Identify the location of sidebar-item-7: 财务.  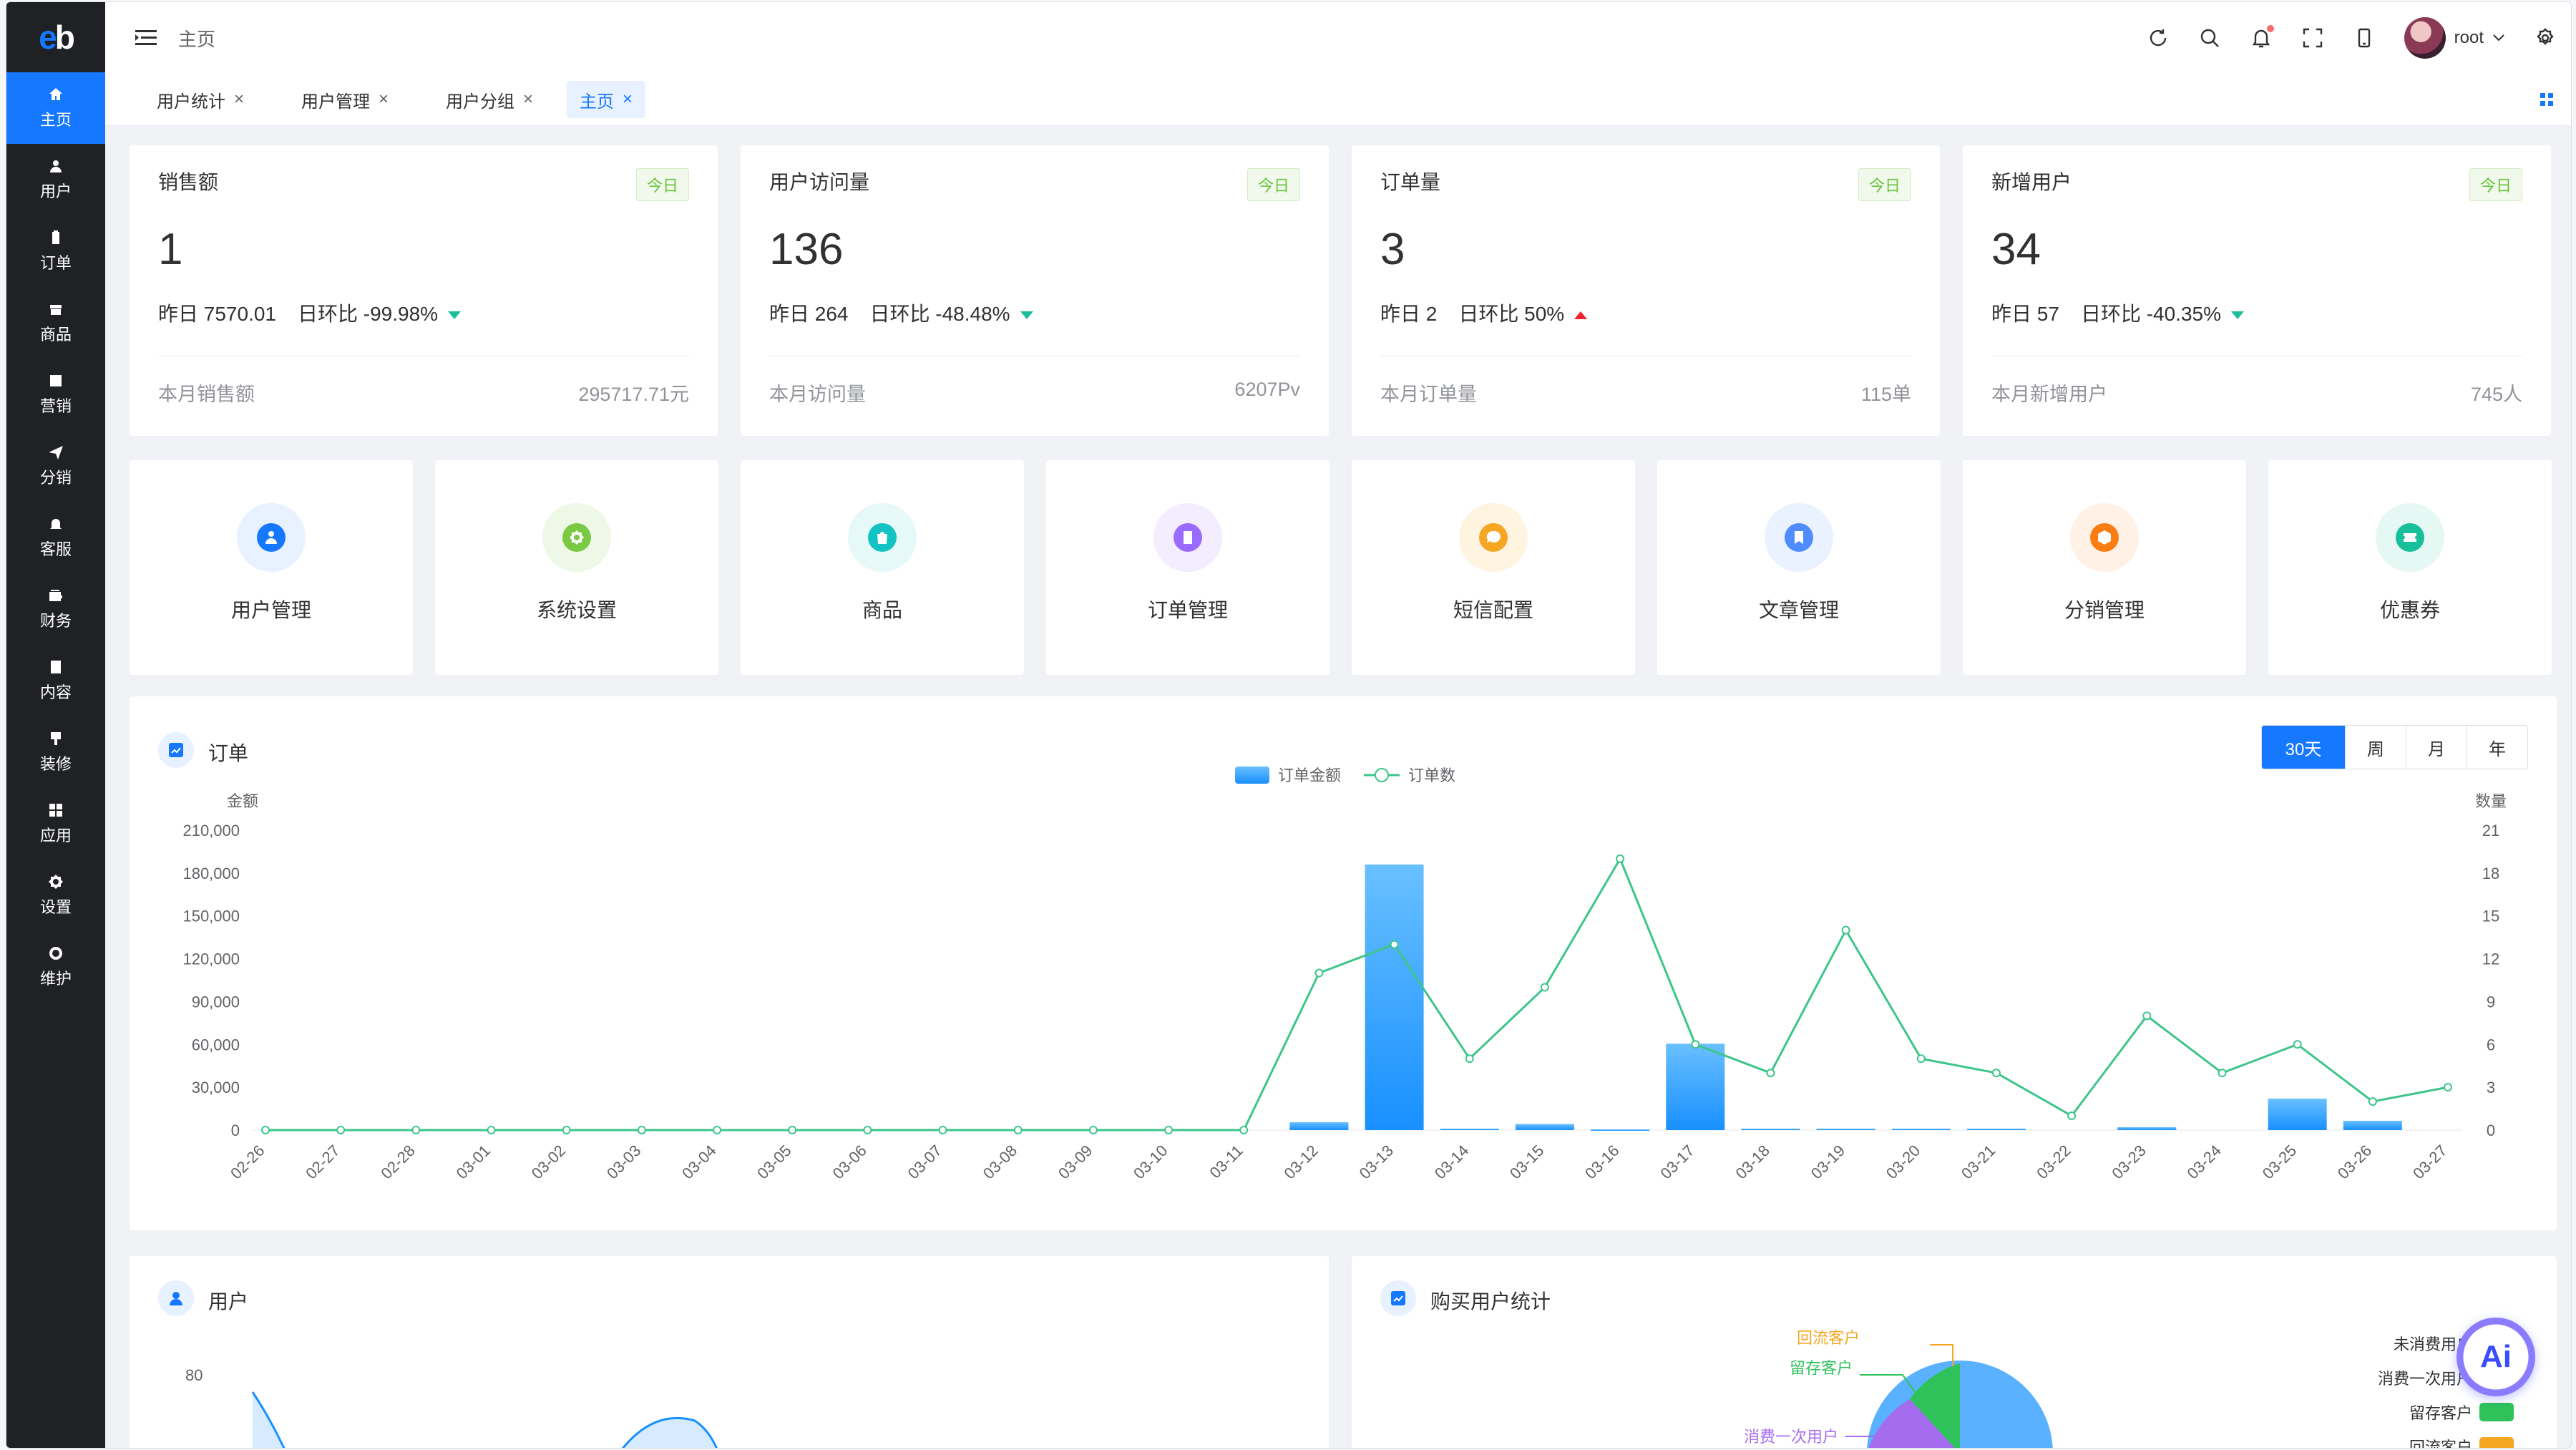
(55, 609).